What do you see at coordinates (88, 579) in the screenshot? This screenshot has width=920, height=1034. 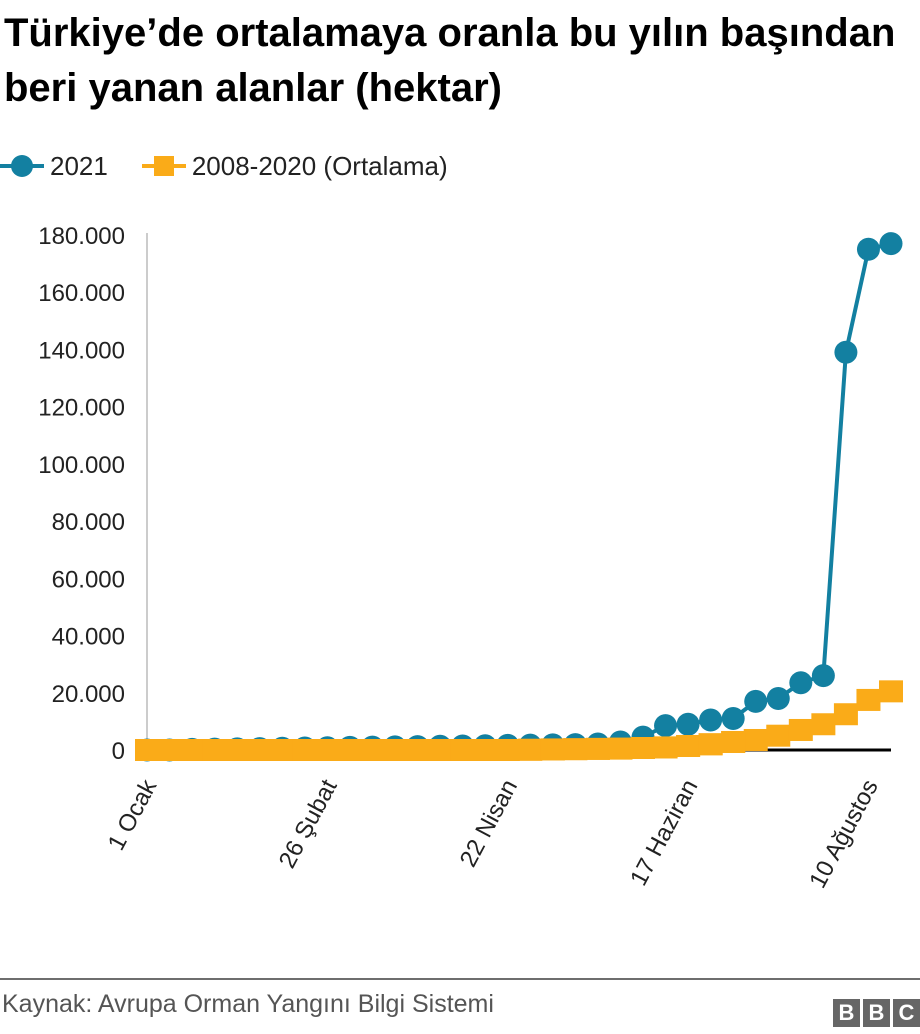 I see `y-tick-label: 60.000` at bounding box center [88, 579].